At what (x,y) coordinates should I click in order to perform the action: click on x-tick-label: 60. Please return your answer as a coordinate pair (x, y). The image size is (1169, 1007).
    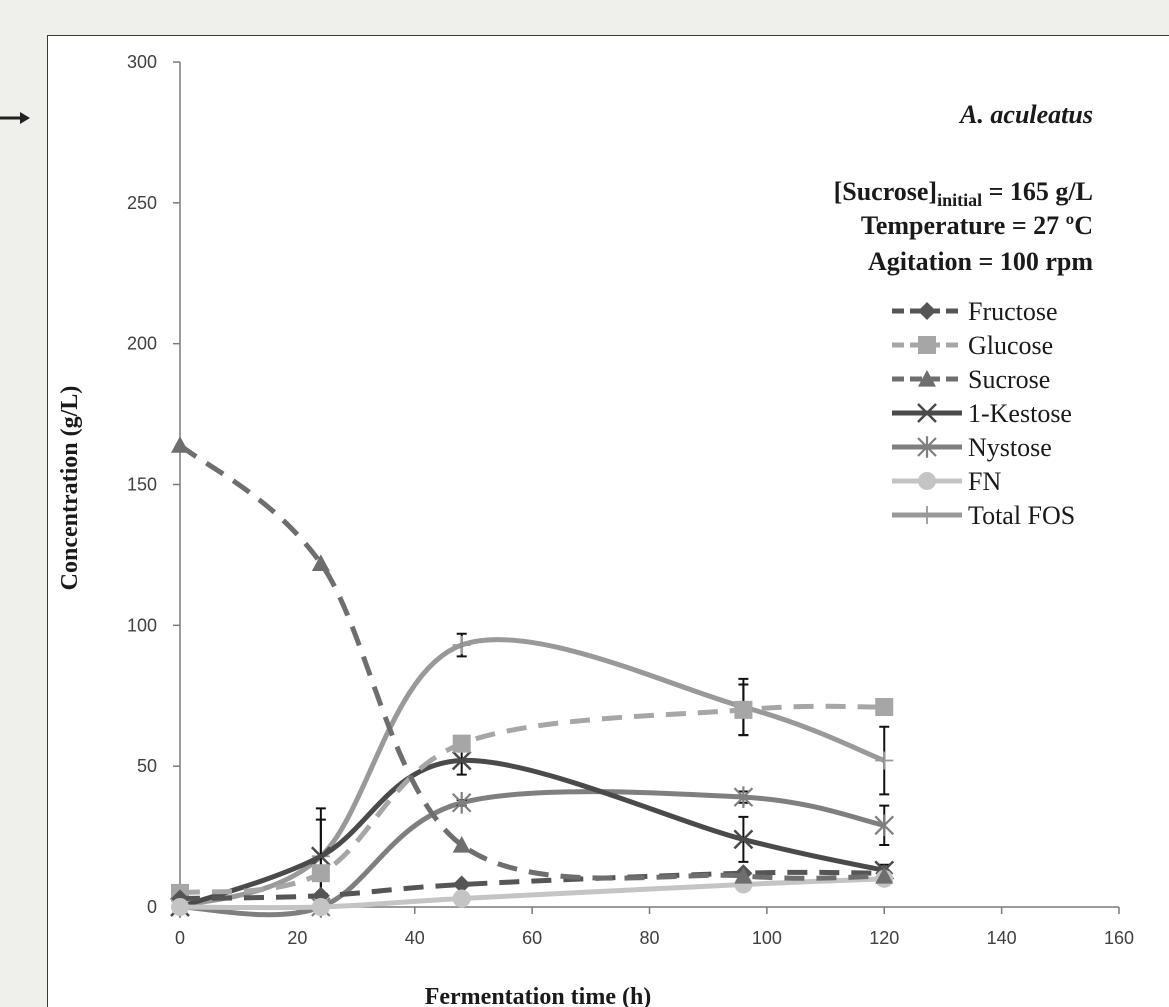
    Looking at the image, I should click on (532, 938).